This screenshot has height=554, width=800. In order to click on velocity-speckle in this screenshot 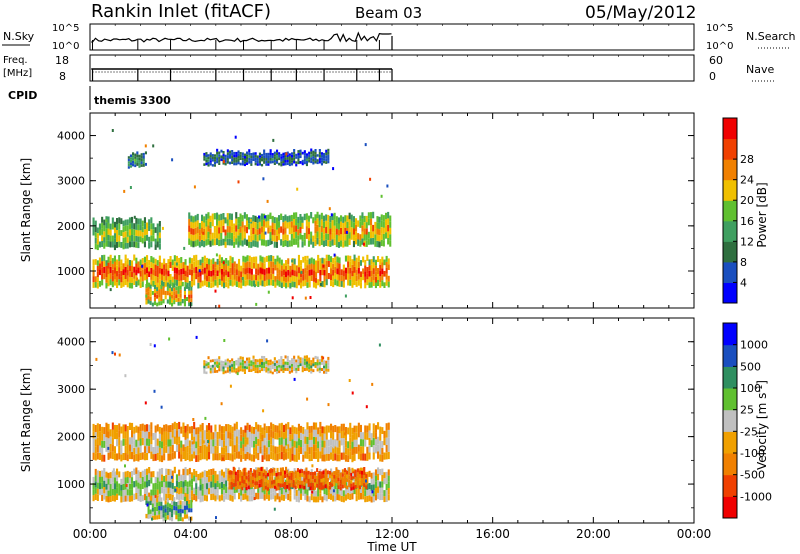, I will do `click(372, 384)`.